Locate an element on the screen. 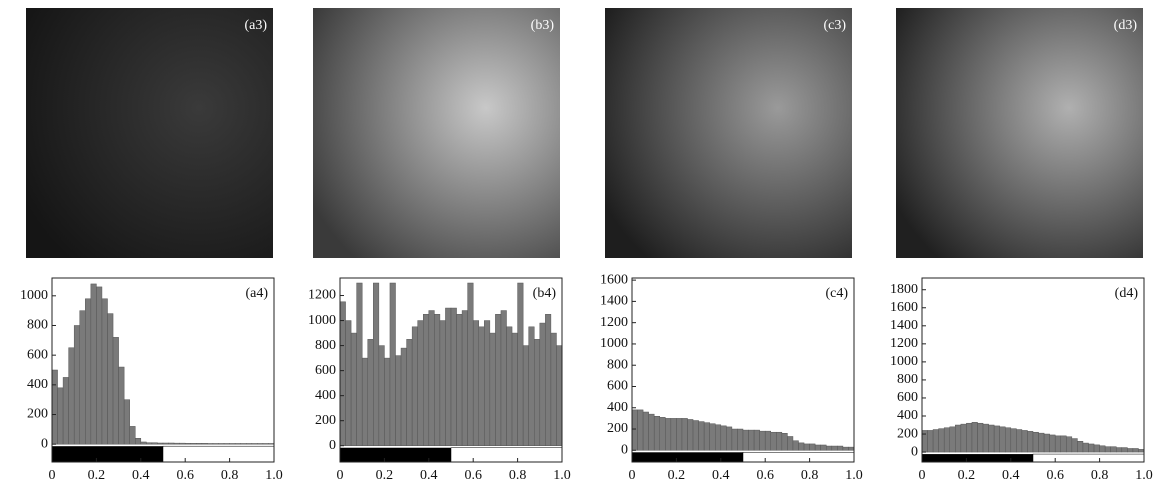  panel-label: (c4) is located at coordinates (836, 293).